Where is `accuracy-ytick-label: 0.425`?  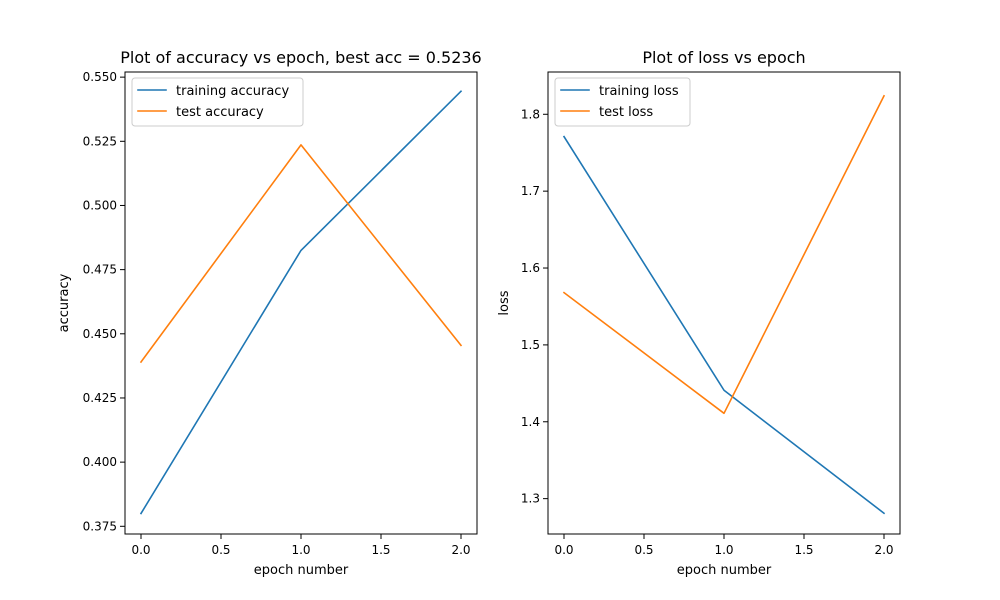
accuracy-ytick-label: 0.425 is located at coordinates (100, 398).